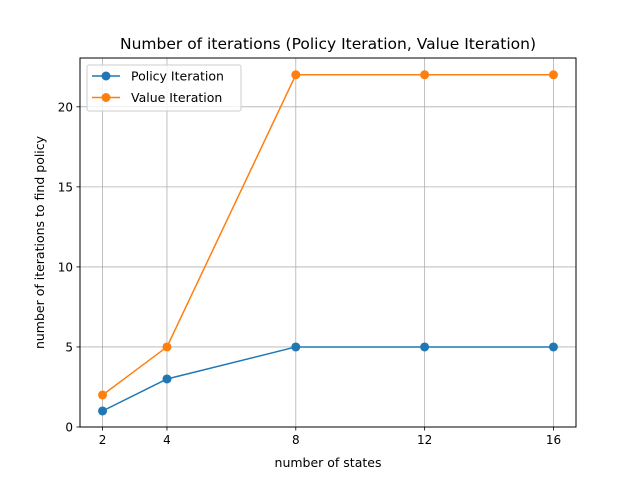  What do you see at coordinates (103, 440) in the screenshot?
I see `x-tick-label: 2` at bounding box center [103, 440].